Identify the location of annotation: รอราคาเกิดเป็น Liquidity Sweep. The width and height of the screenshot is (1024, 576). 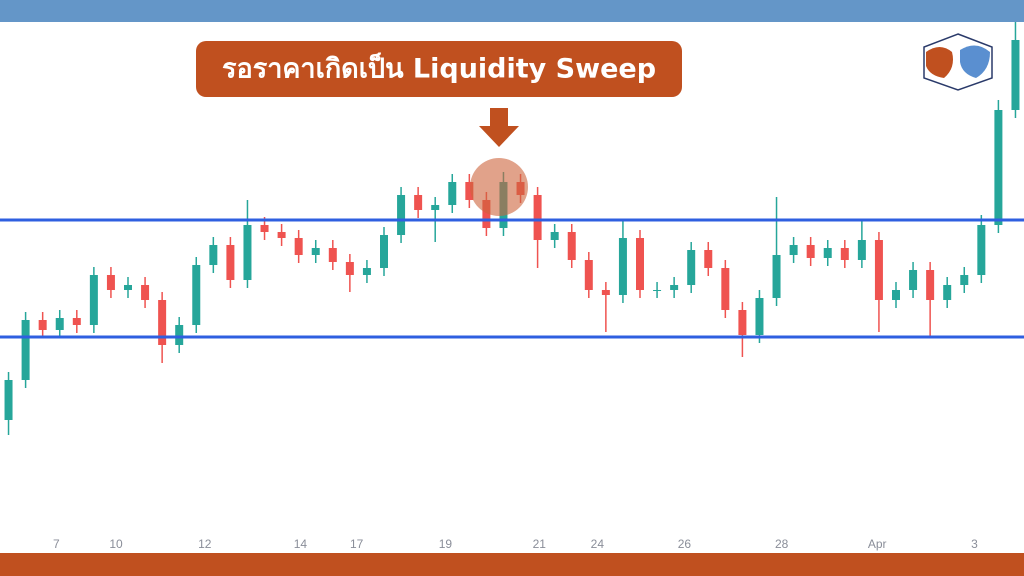
(439, 68).